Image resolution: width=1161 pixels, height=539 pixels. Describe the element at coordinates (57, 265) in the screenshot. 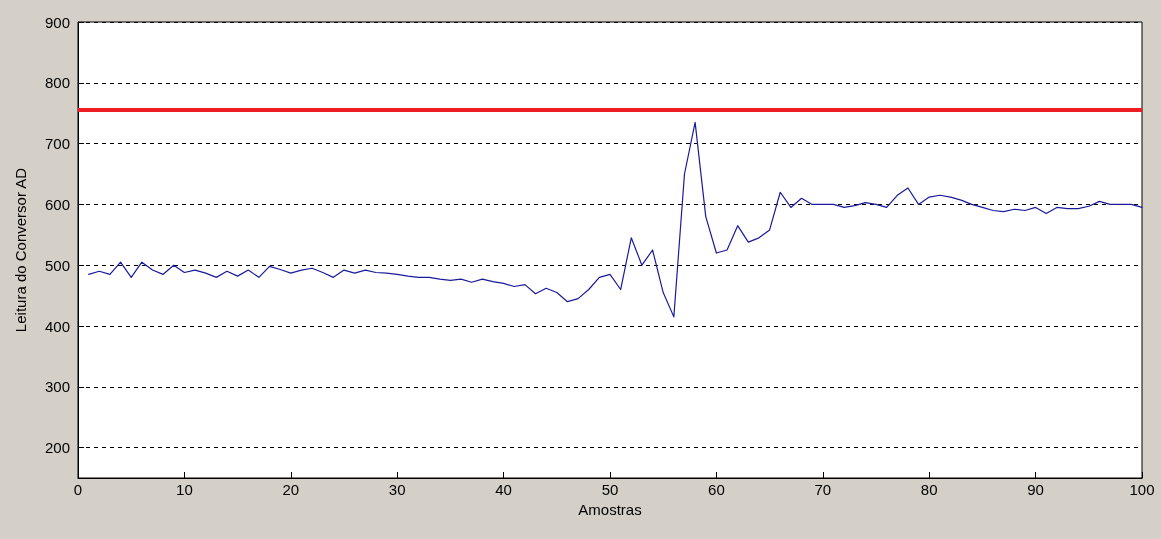

I see `y-tick-label: 500` at that location.